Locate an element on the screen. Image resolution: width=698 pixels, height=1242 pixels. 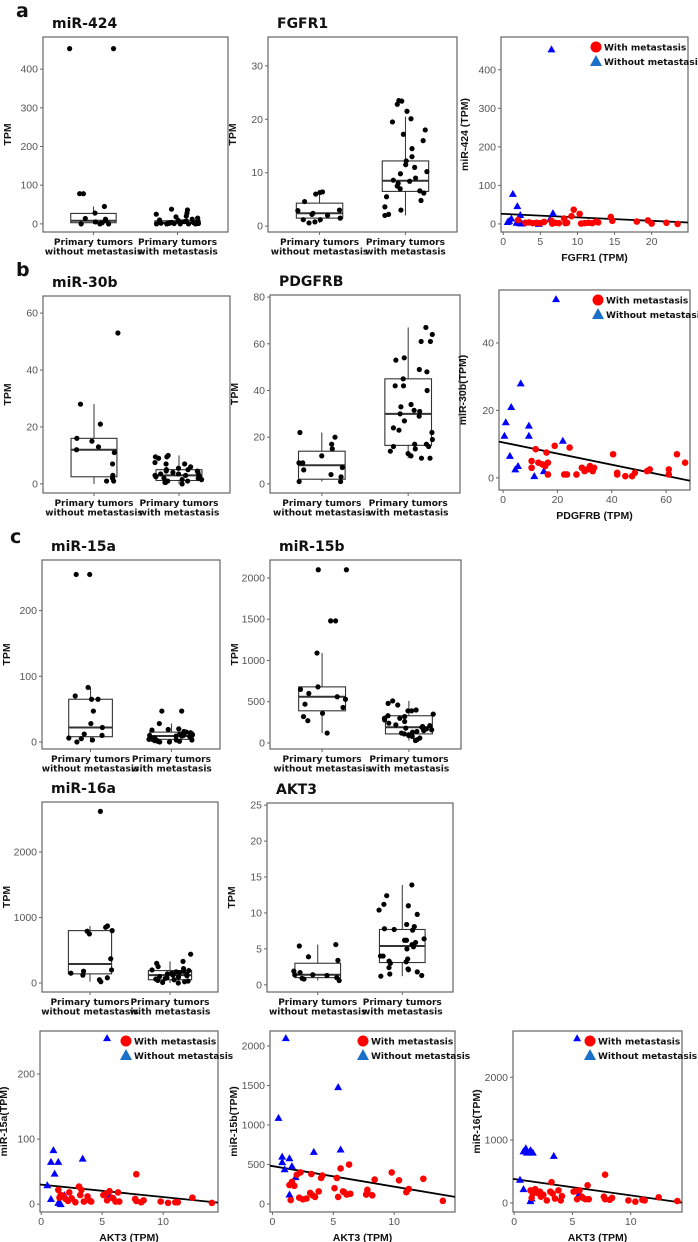
y-tick-label: 1000 is located at coordinates (26, 918).